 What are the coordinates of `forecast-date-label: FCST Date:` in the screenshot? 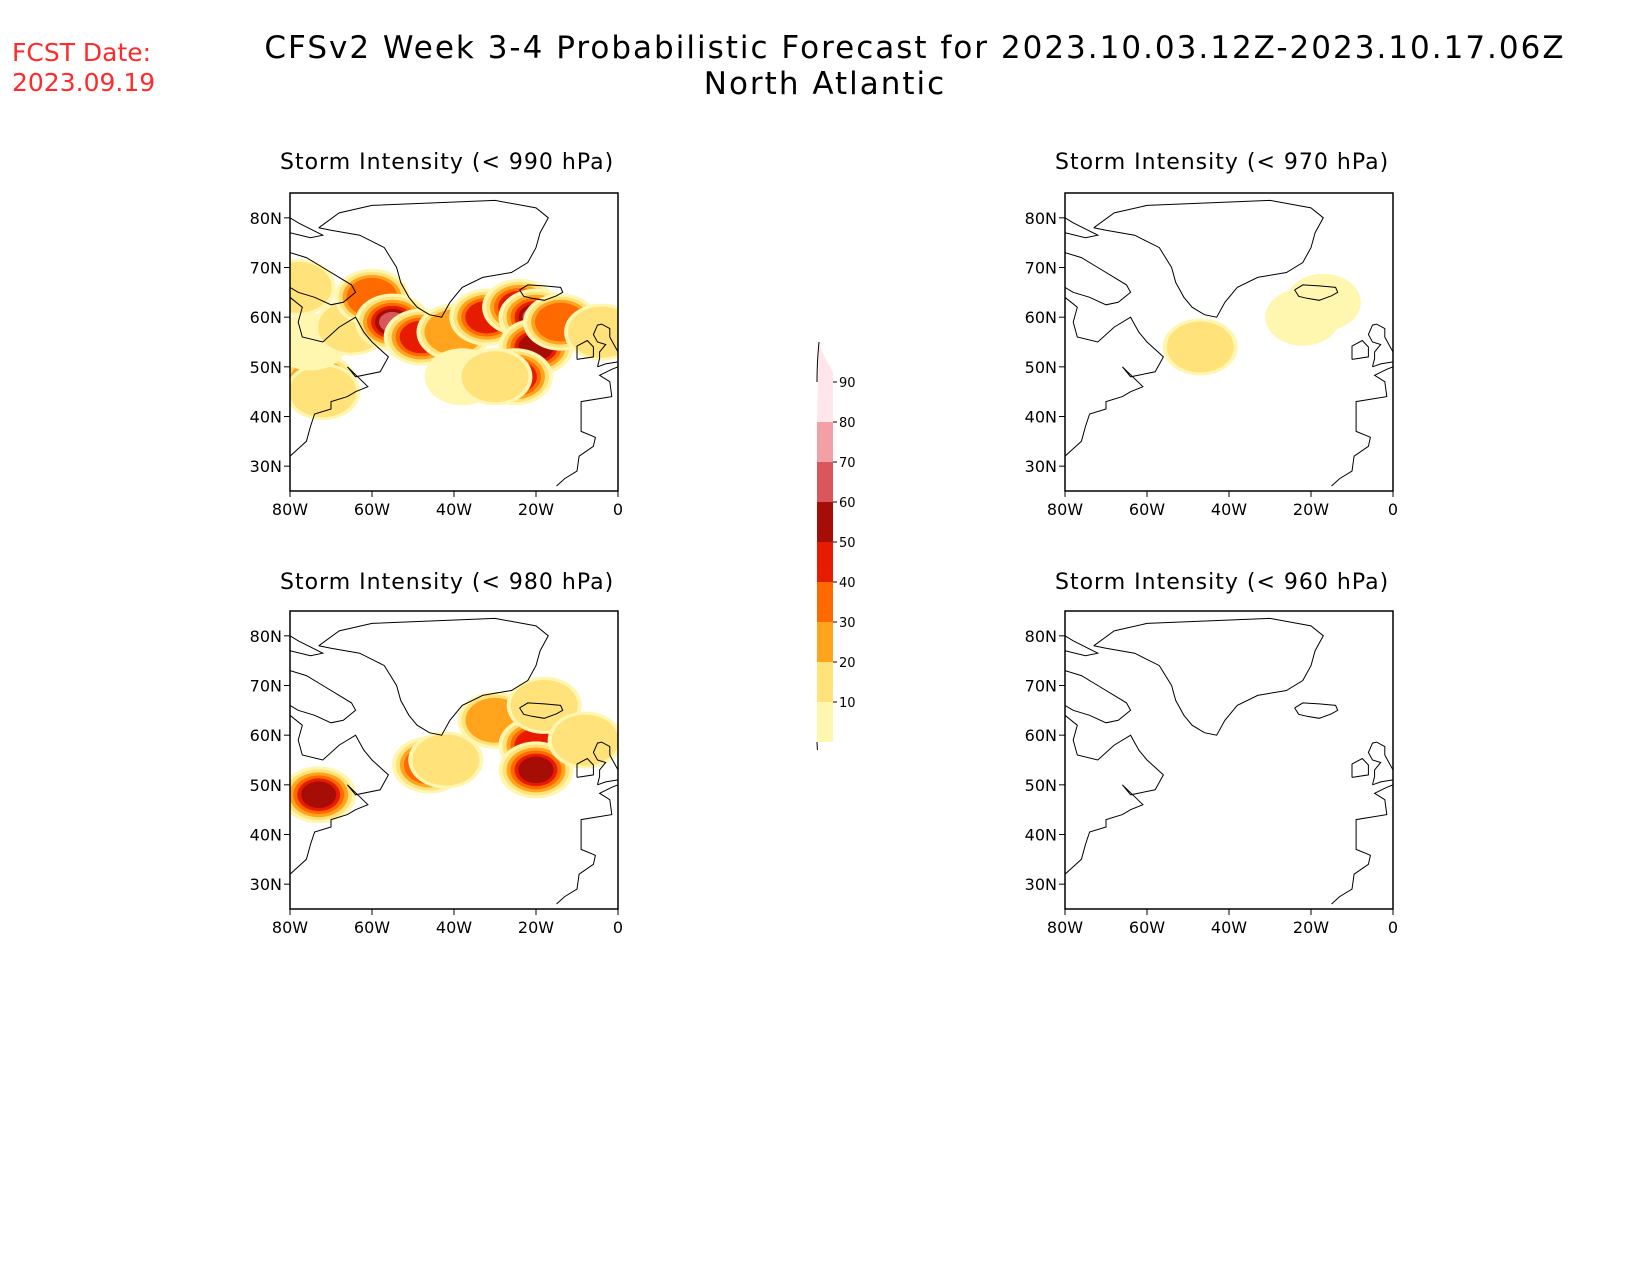 It's located at (82, 52).